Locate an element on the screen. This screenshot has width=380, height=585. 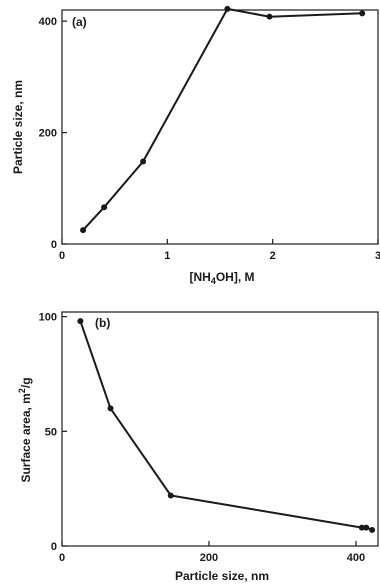
y-axis-title-b-tail: /g is located at coordinates (26, 382).